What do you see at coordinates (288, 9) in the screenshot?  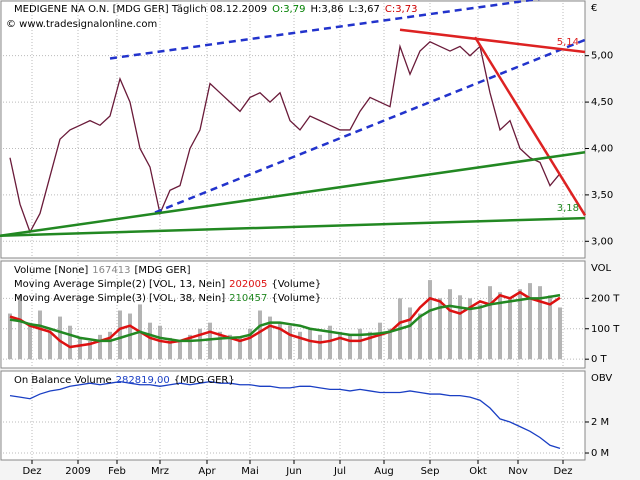 I see `quote: O:3,79` at bounding box center [288, 9].